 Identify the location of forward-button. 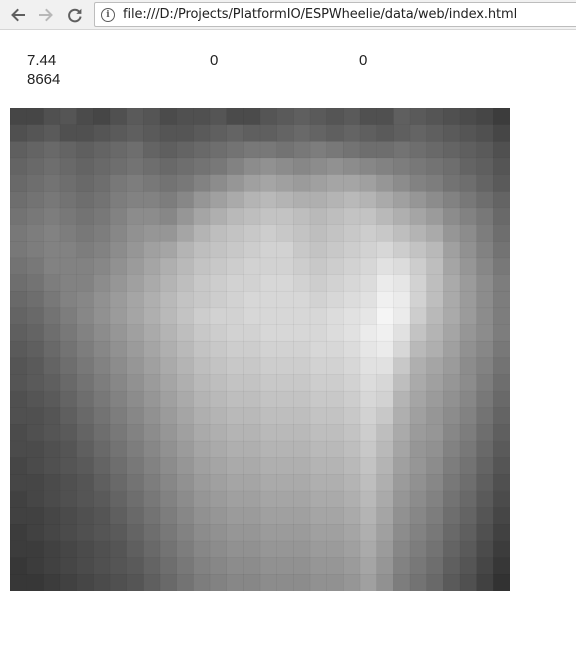
(46, 15).